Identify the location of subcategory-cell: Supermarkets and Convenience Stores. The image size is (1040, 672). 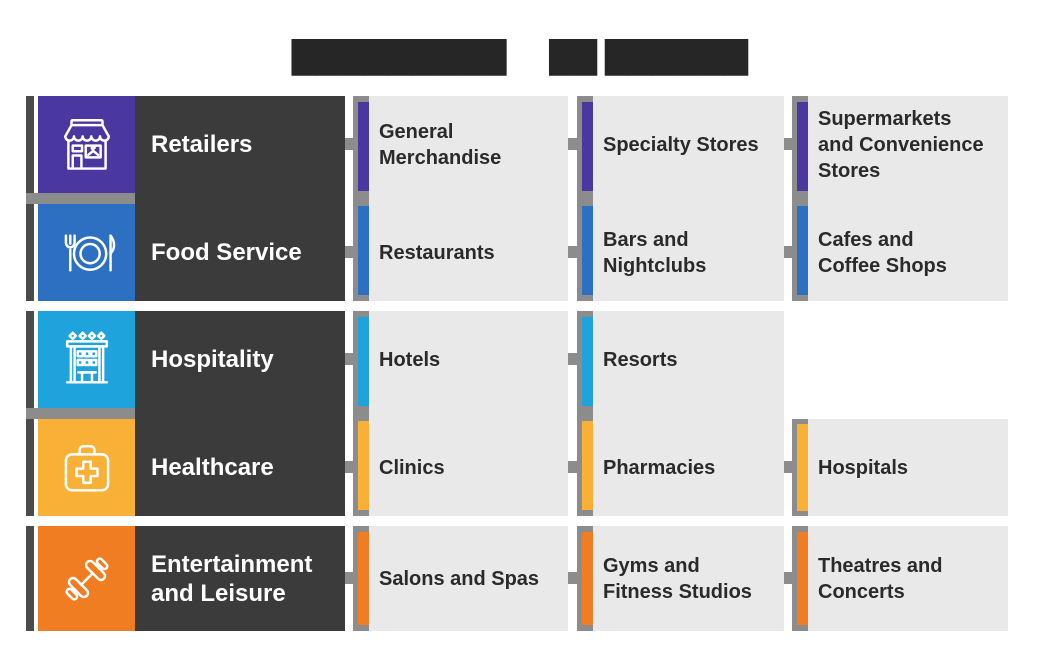
(901, 144).